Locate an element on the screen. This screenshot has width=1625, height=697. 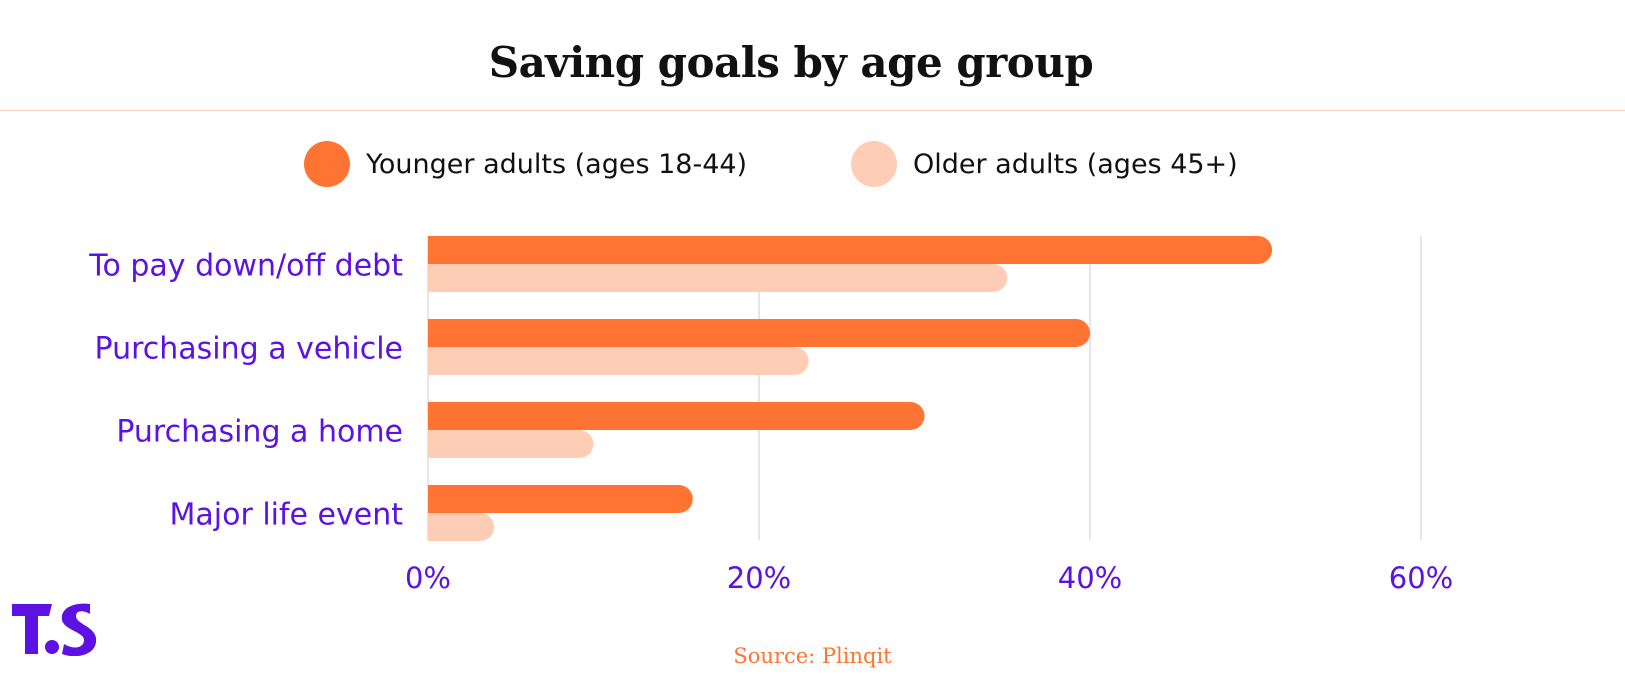
category-label: To pay down/off debt is located at coordinates (245, 266).